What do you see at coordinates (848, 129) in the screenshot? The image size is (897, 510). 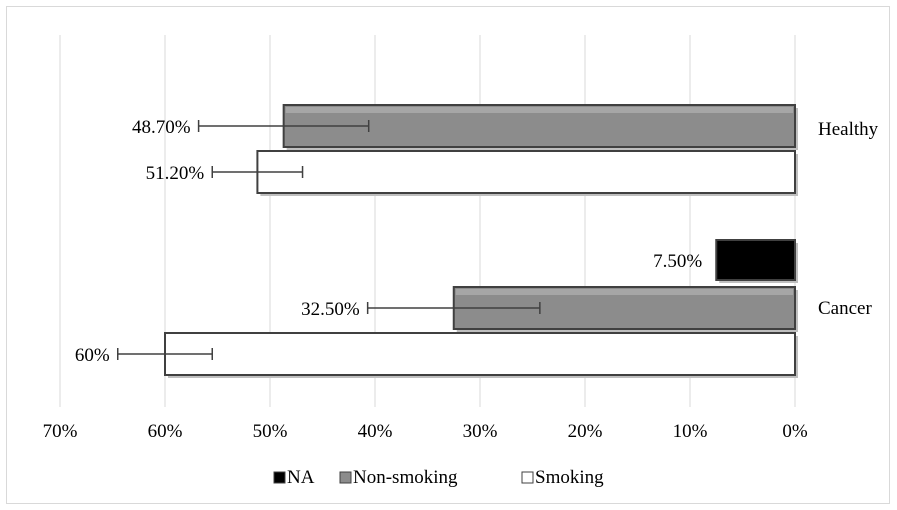 I see `category-label-healthy: Healthy` at bounding box center [848, 129].